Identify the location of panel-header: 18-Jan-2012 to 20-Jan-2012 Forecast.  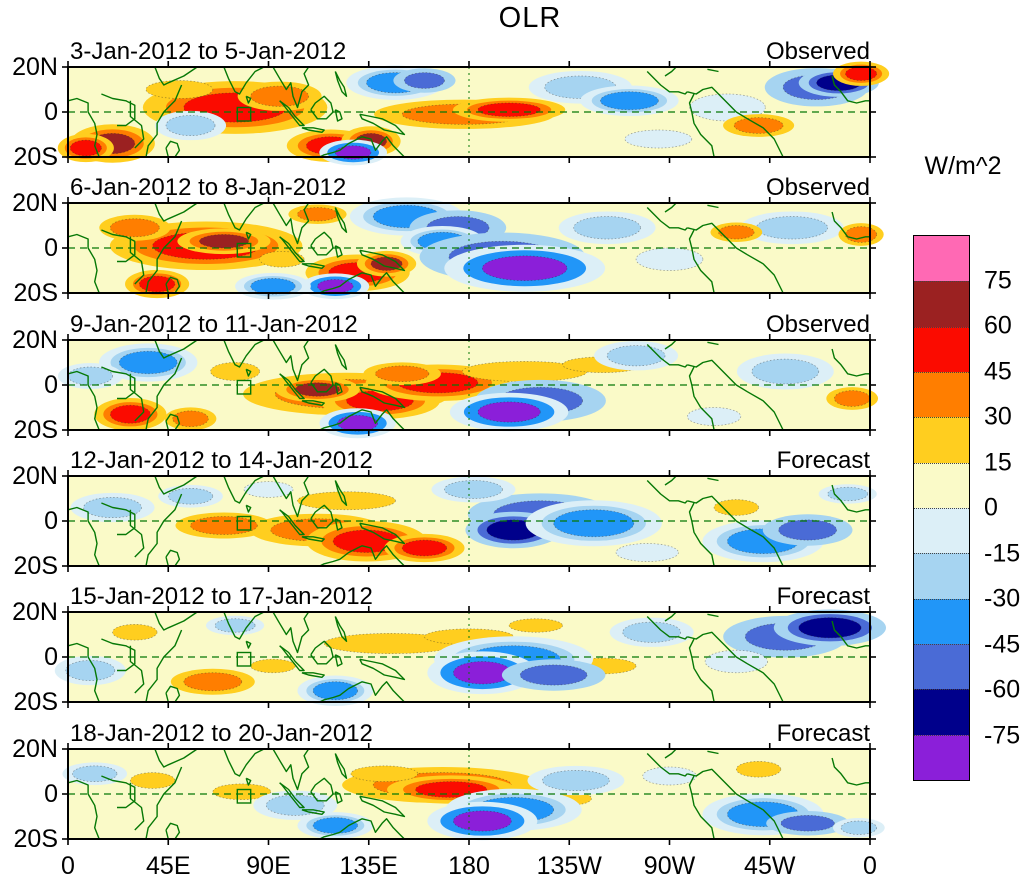
(469, 734).